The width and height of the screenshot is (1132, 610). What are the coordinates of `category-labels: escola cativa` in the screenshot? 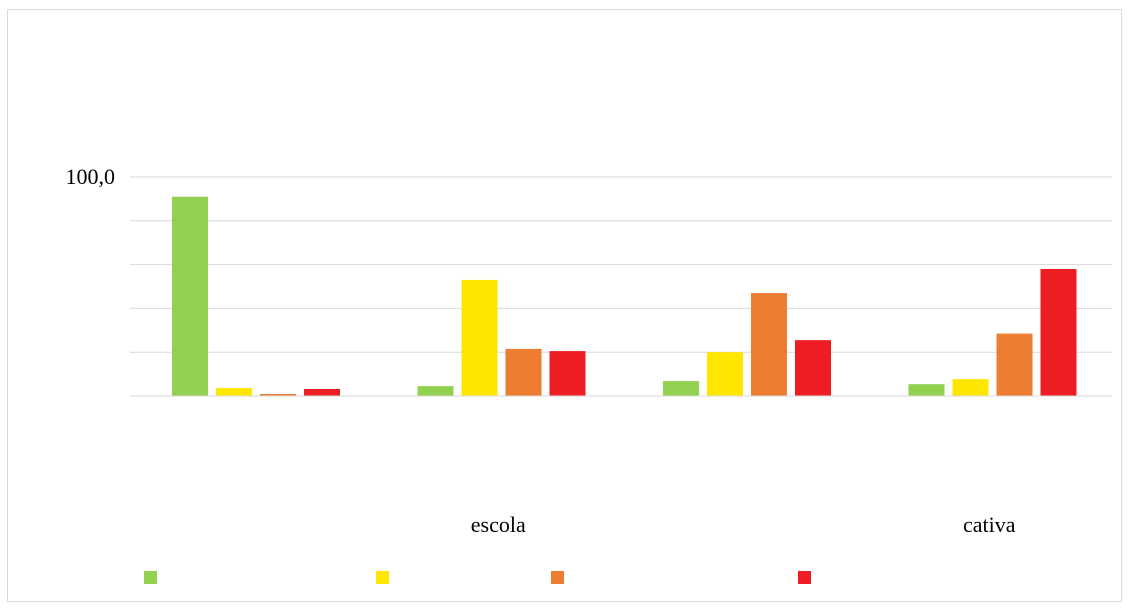 It's located at (743, 524).